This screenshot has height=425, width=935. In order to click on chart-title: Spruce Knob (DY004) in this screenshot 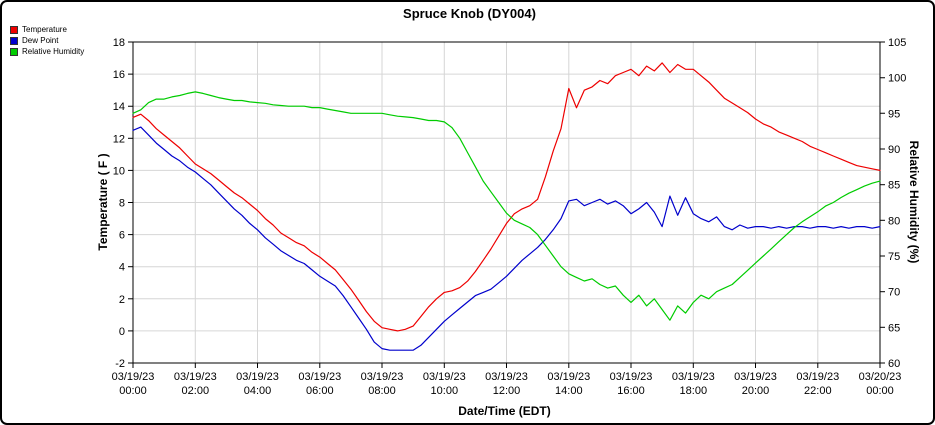, I will do `click(469, 13)`.